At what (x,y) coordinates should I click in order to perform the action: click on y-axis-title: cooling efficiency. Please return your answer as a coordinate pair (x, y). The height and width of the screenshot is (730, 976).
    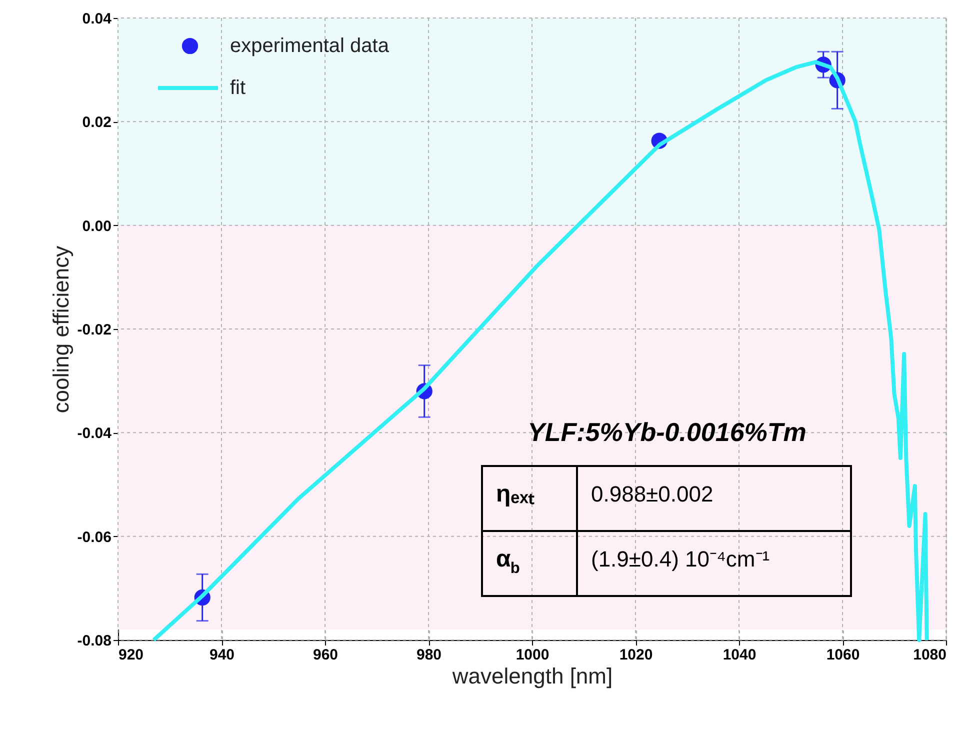
    Looking at the image, I should click on (61, 330).